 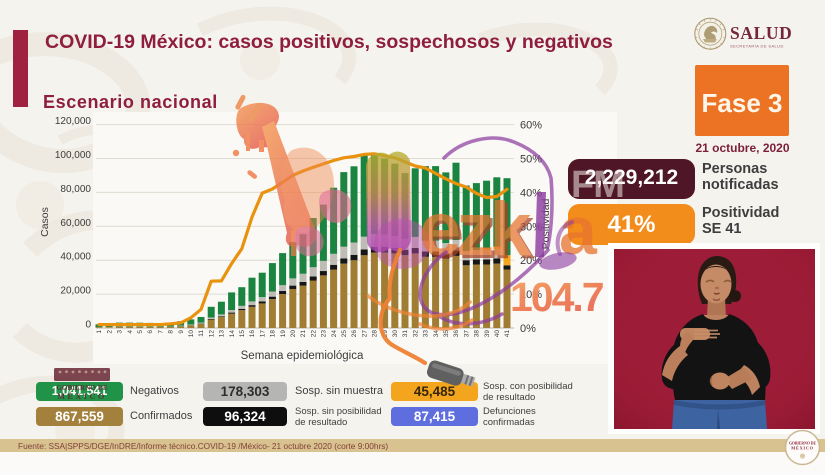 I want to click on svg-text: 27, so click(x=364, y=334).